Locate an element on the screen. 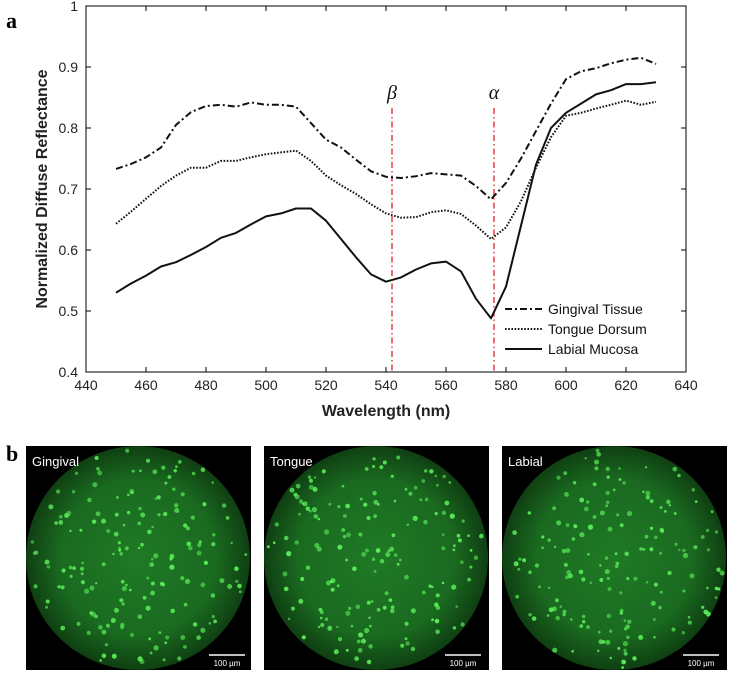  y-tick-label: 1 is located at coordinates (74, 7).